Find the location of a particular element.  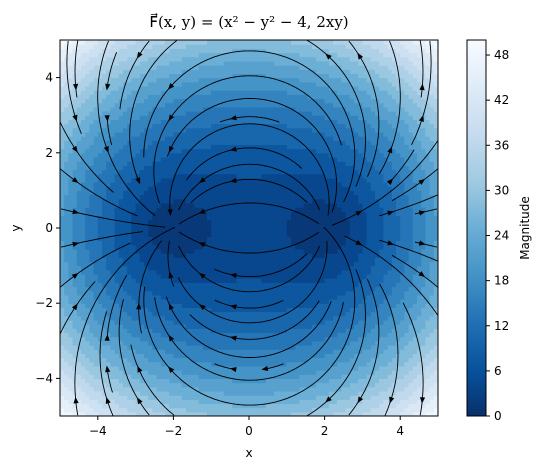

y-axis-label: y is located at coordinates (16, 227).